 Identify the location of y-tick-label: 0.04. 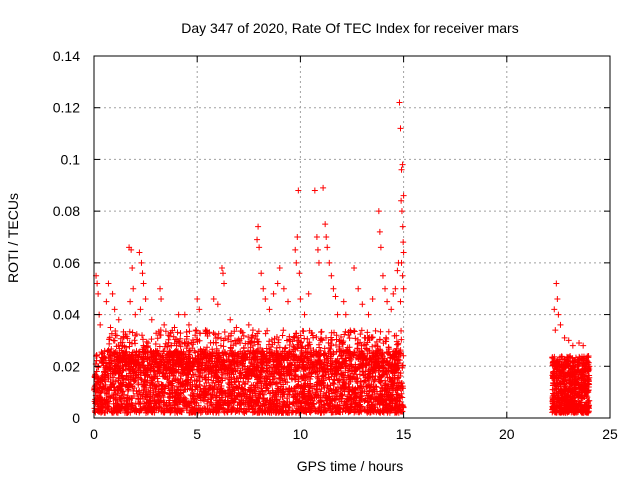
(66, 315).